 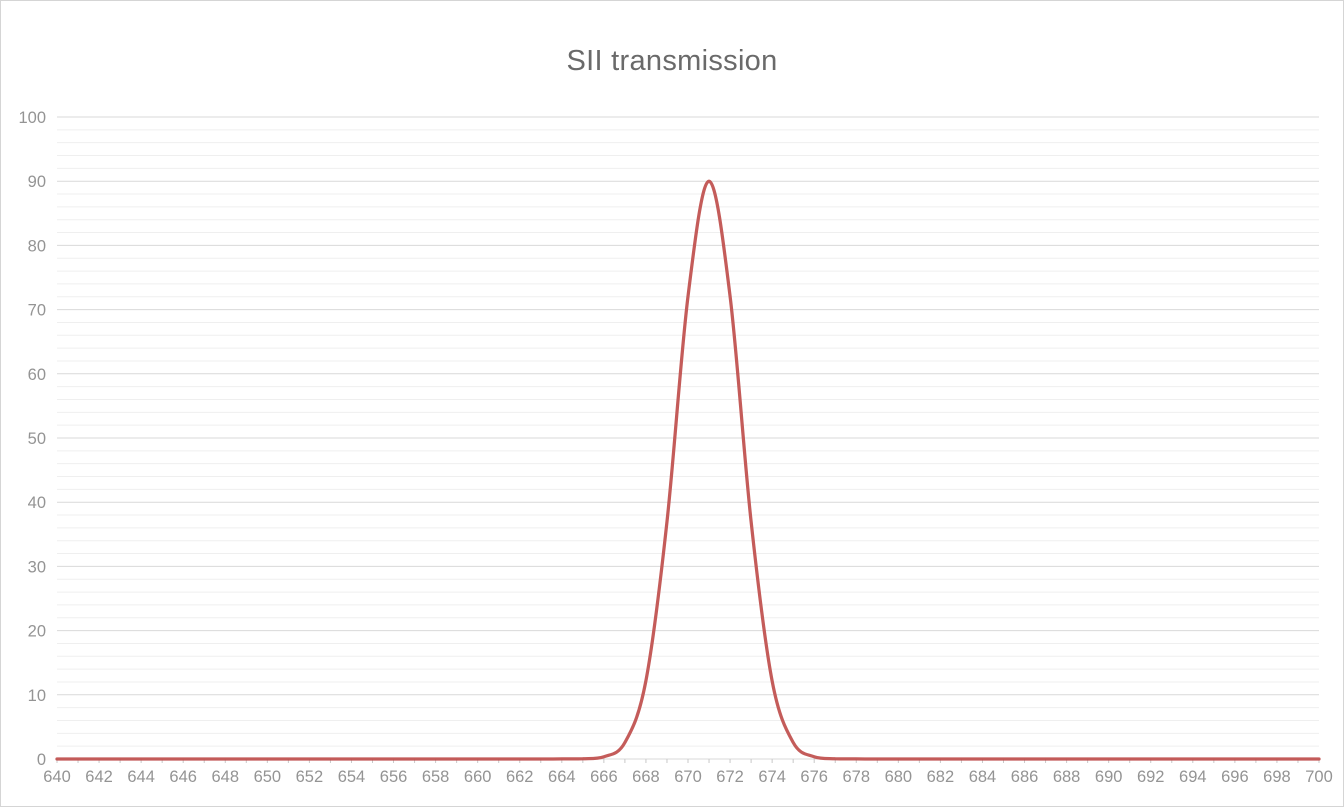 What do you see at coordinates (941, 777) in the screenshot?
I see `x-tick-label: 682` at bounding box center [941, 777].